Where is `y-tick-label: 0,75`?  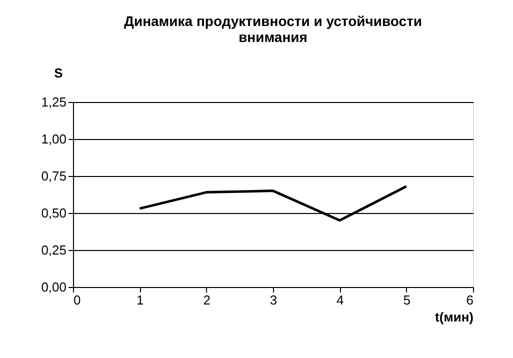
y-tick-label: 0,75 is located at coordinates (53, 176).